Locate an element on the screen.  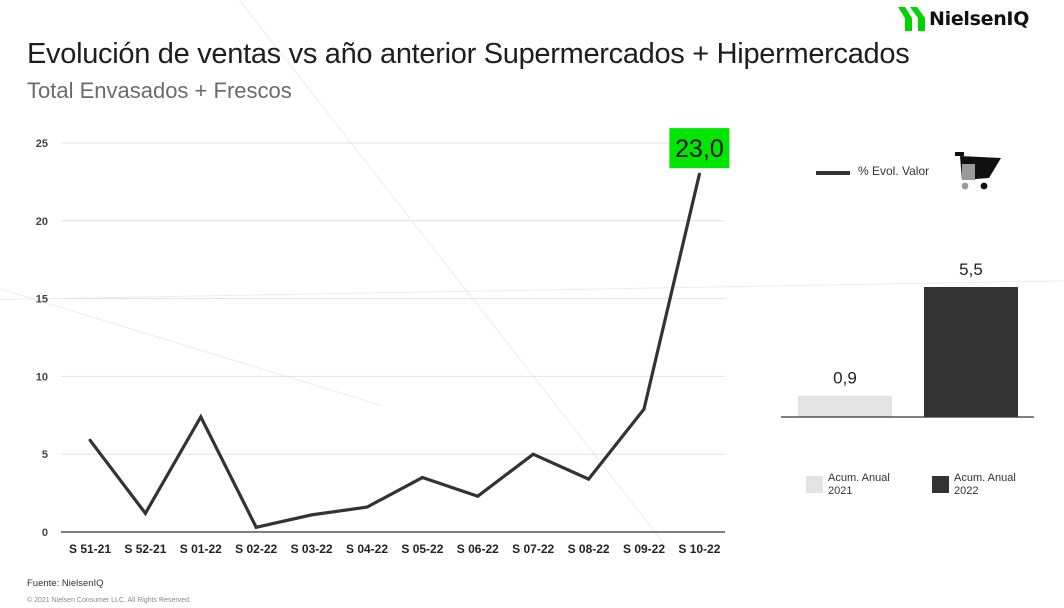
shopping-cart-icon is located at coordinates (978, 171).